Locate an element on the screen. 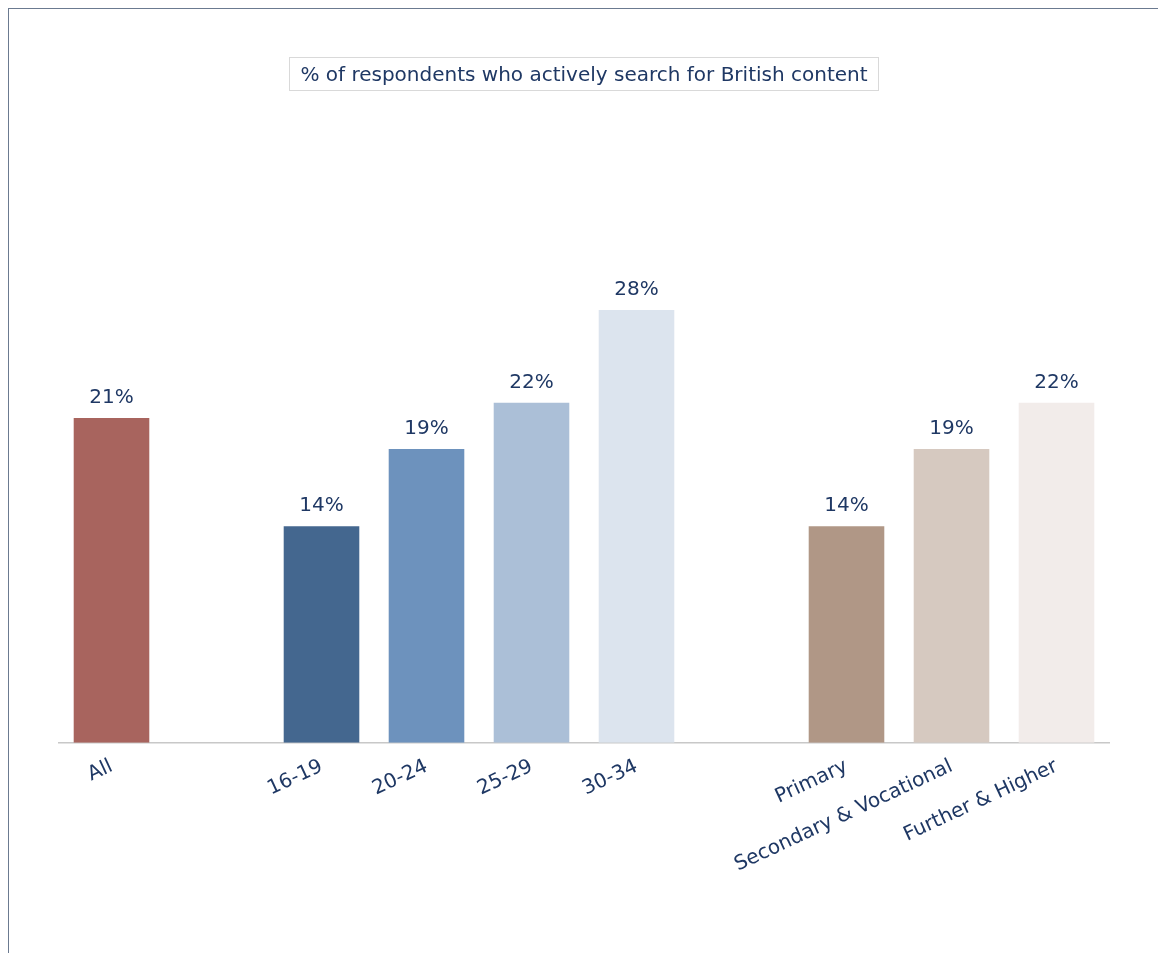 The width and height of the screenshot is (1158, 953). data-label: 28% is located at coordinates (636, 288).